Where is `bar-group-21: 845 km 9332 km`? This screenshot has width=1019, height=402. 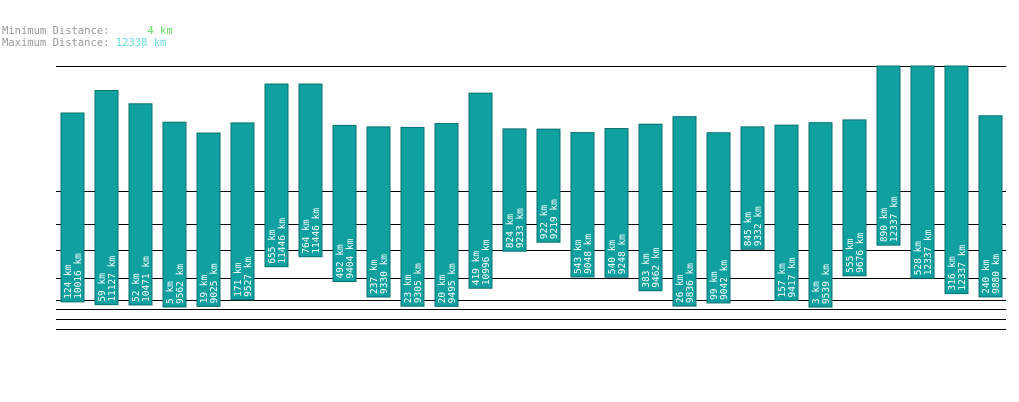 bar-group-21: 845 km 9332 km is located at coordinates (752, 188).